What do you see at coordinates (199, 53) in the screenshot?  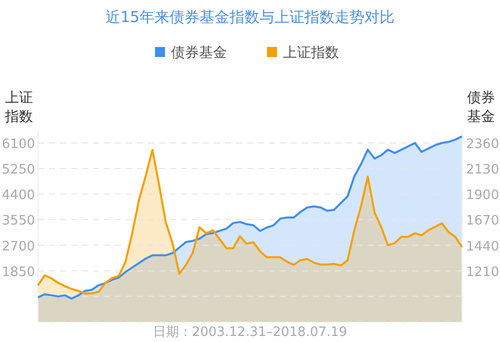 I see `legend-label: 债券基金` at bounding box center [199, 53].